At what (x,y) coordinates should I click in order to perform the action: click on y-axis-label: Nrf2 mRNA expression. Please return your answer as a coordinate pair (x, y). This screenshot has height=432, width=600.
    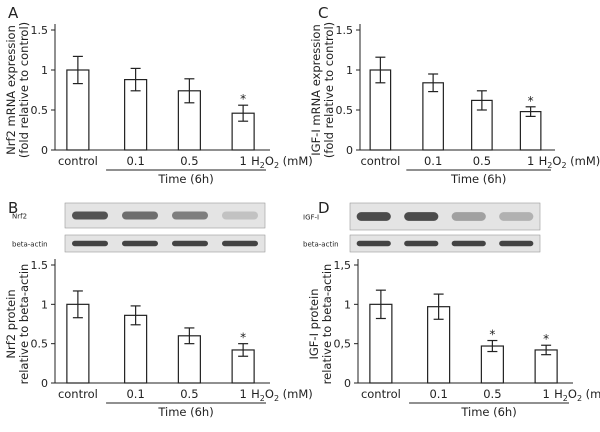
    Looking at the image, I should click on (11, 90).